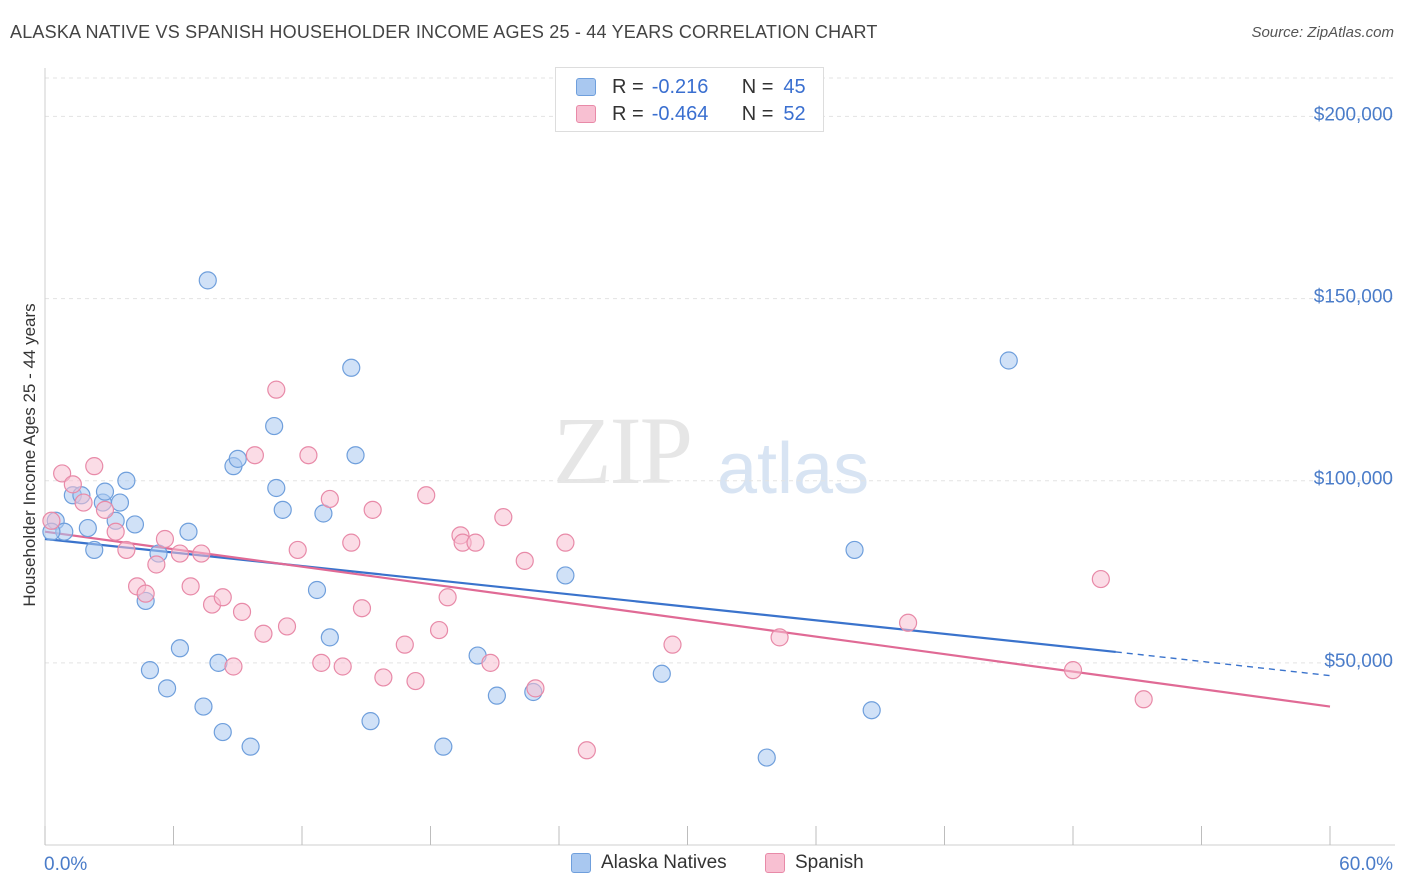  I want to click on legend-swatch-alaska, so click(586, 87).